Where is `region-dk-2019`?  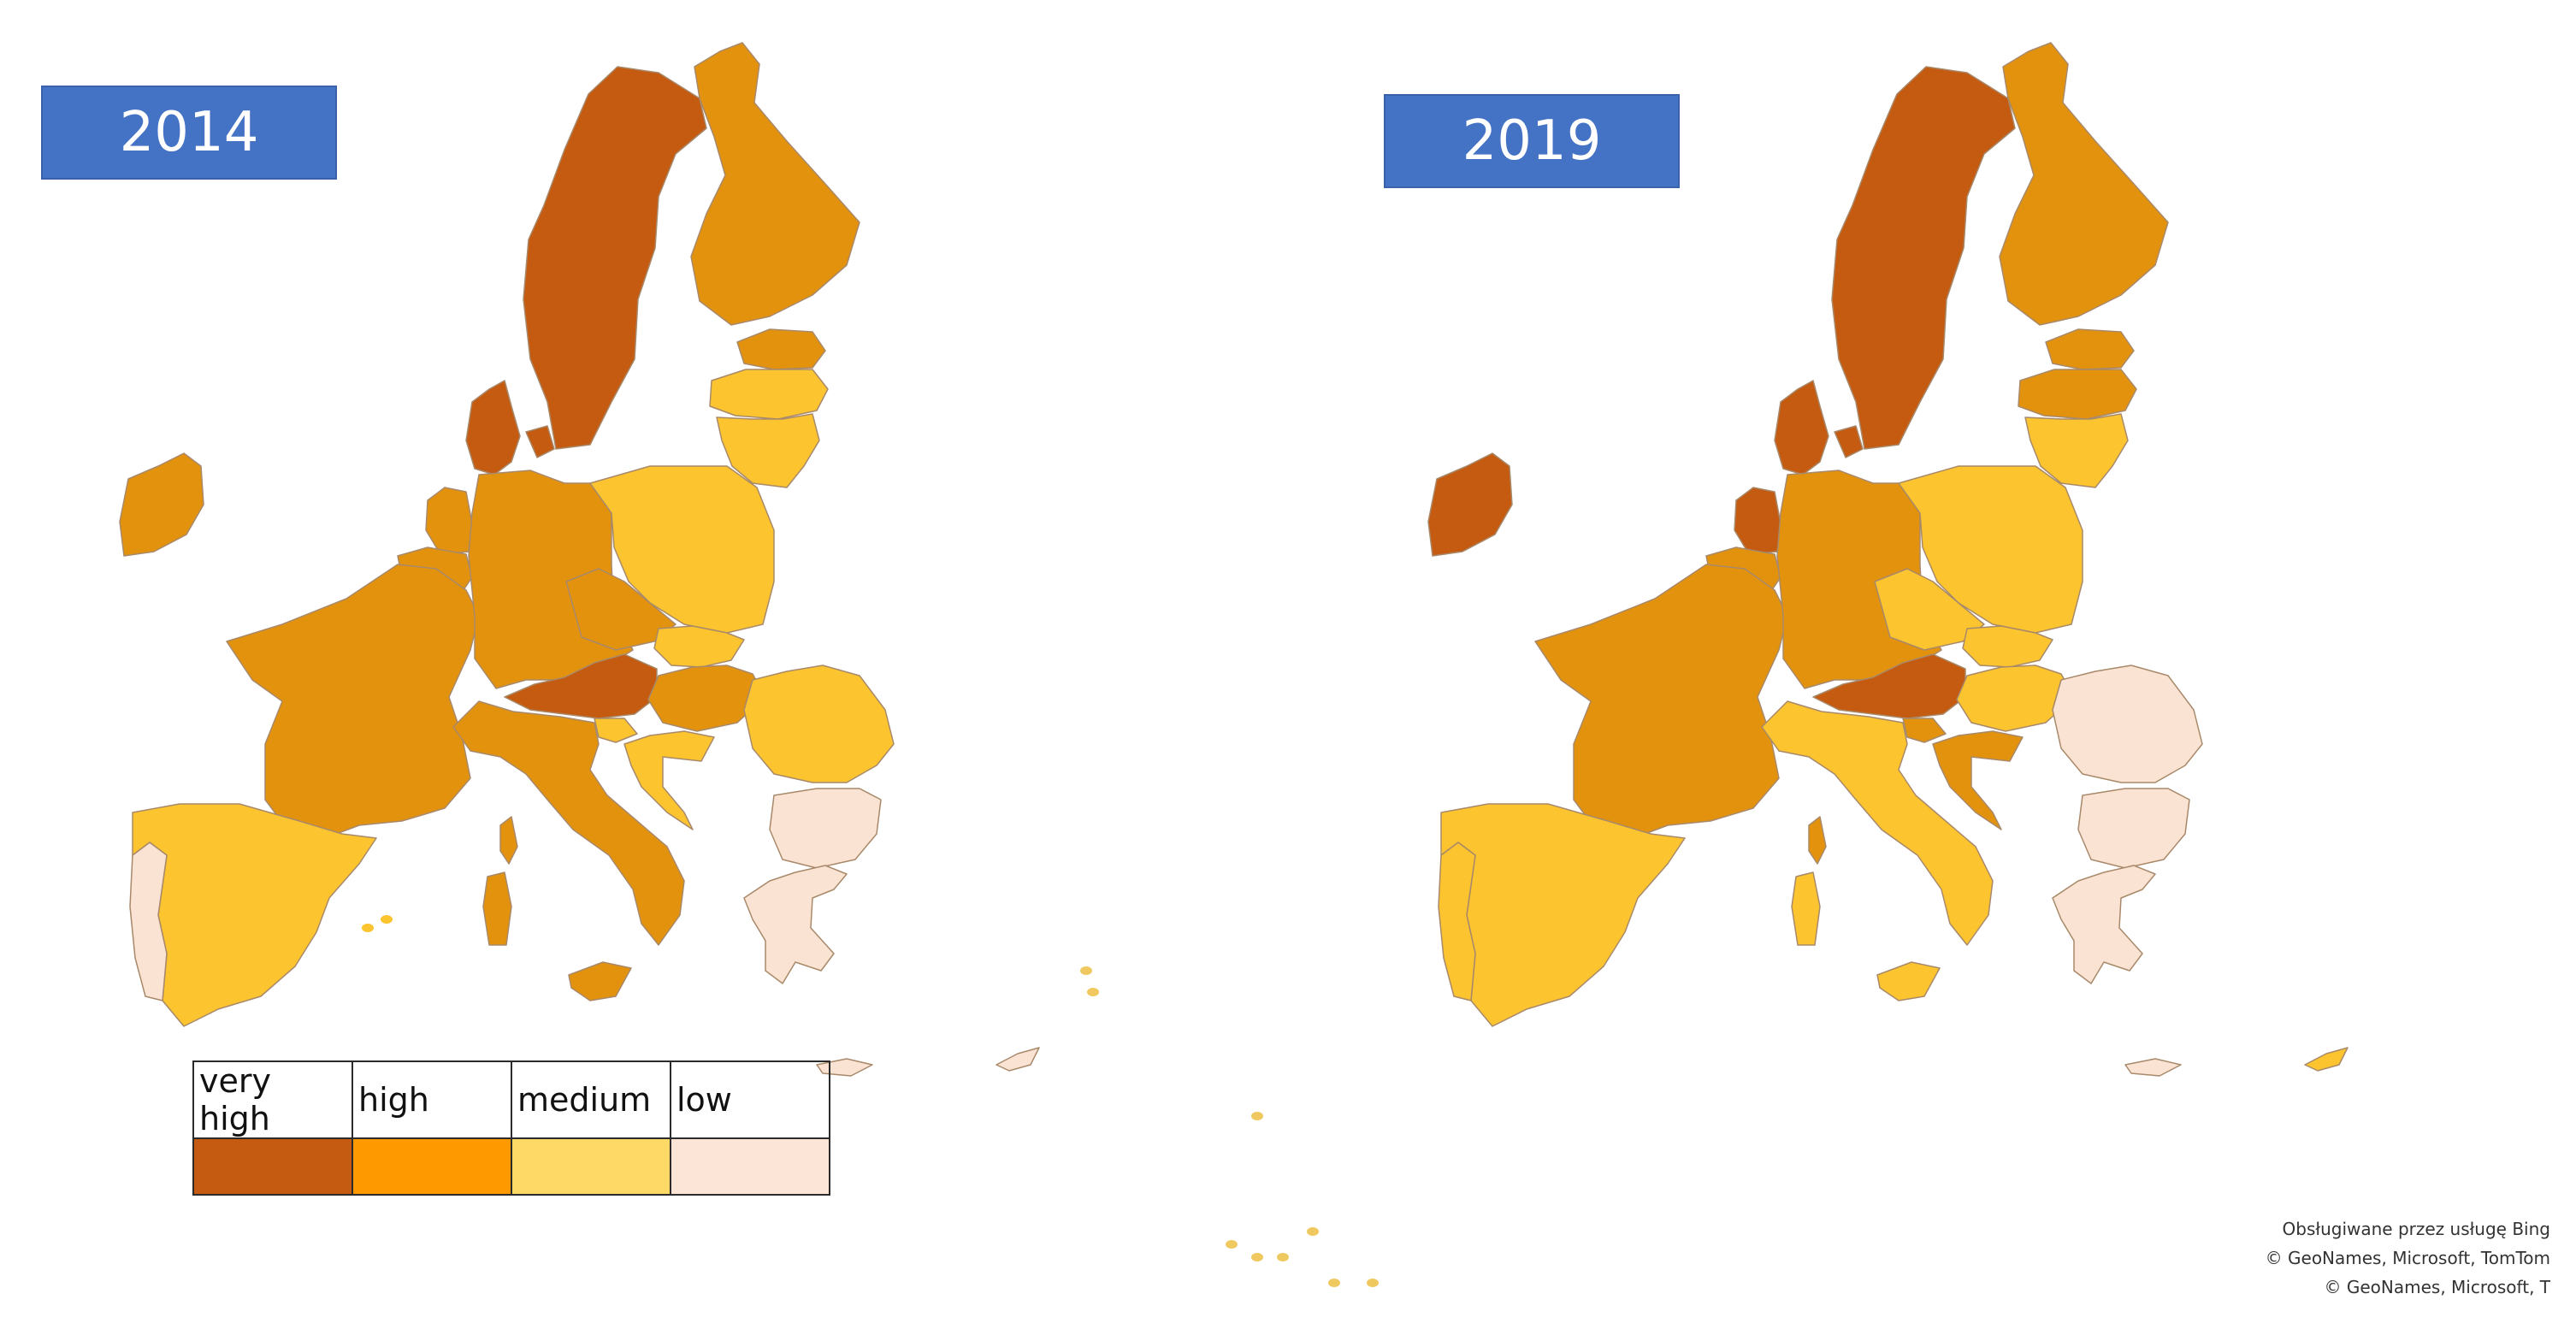
region-dk-2019 is located at coordinates (1819, 428).